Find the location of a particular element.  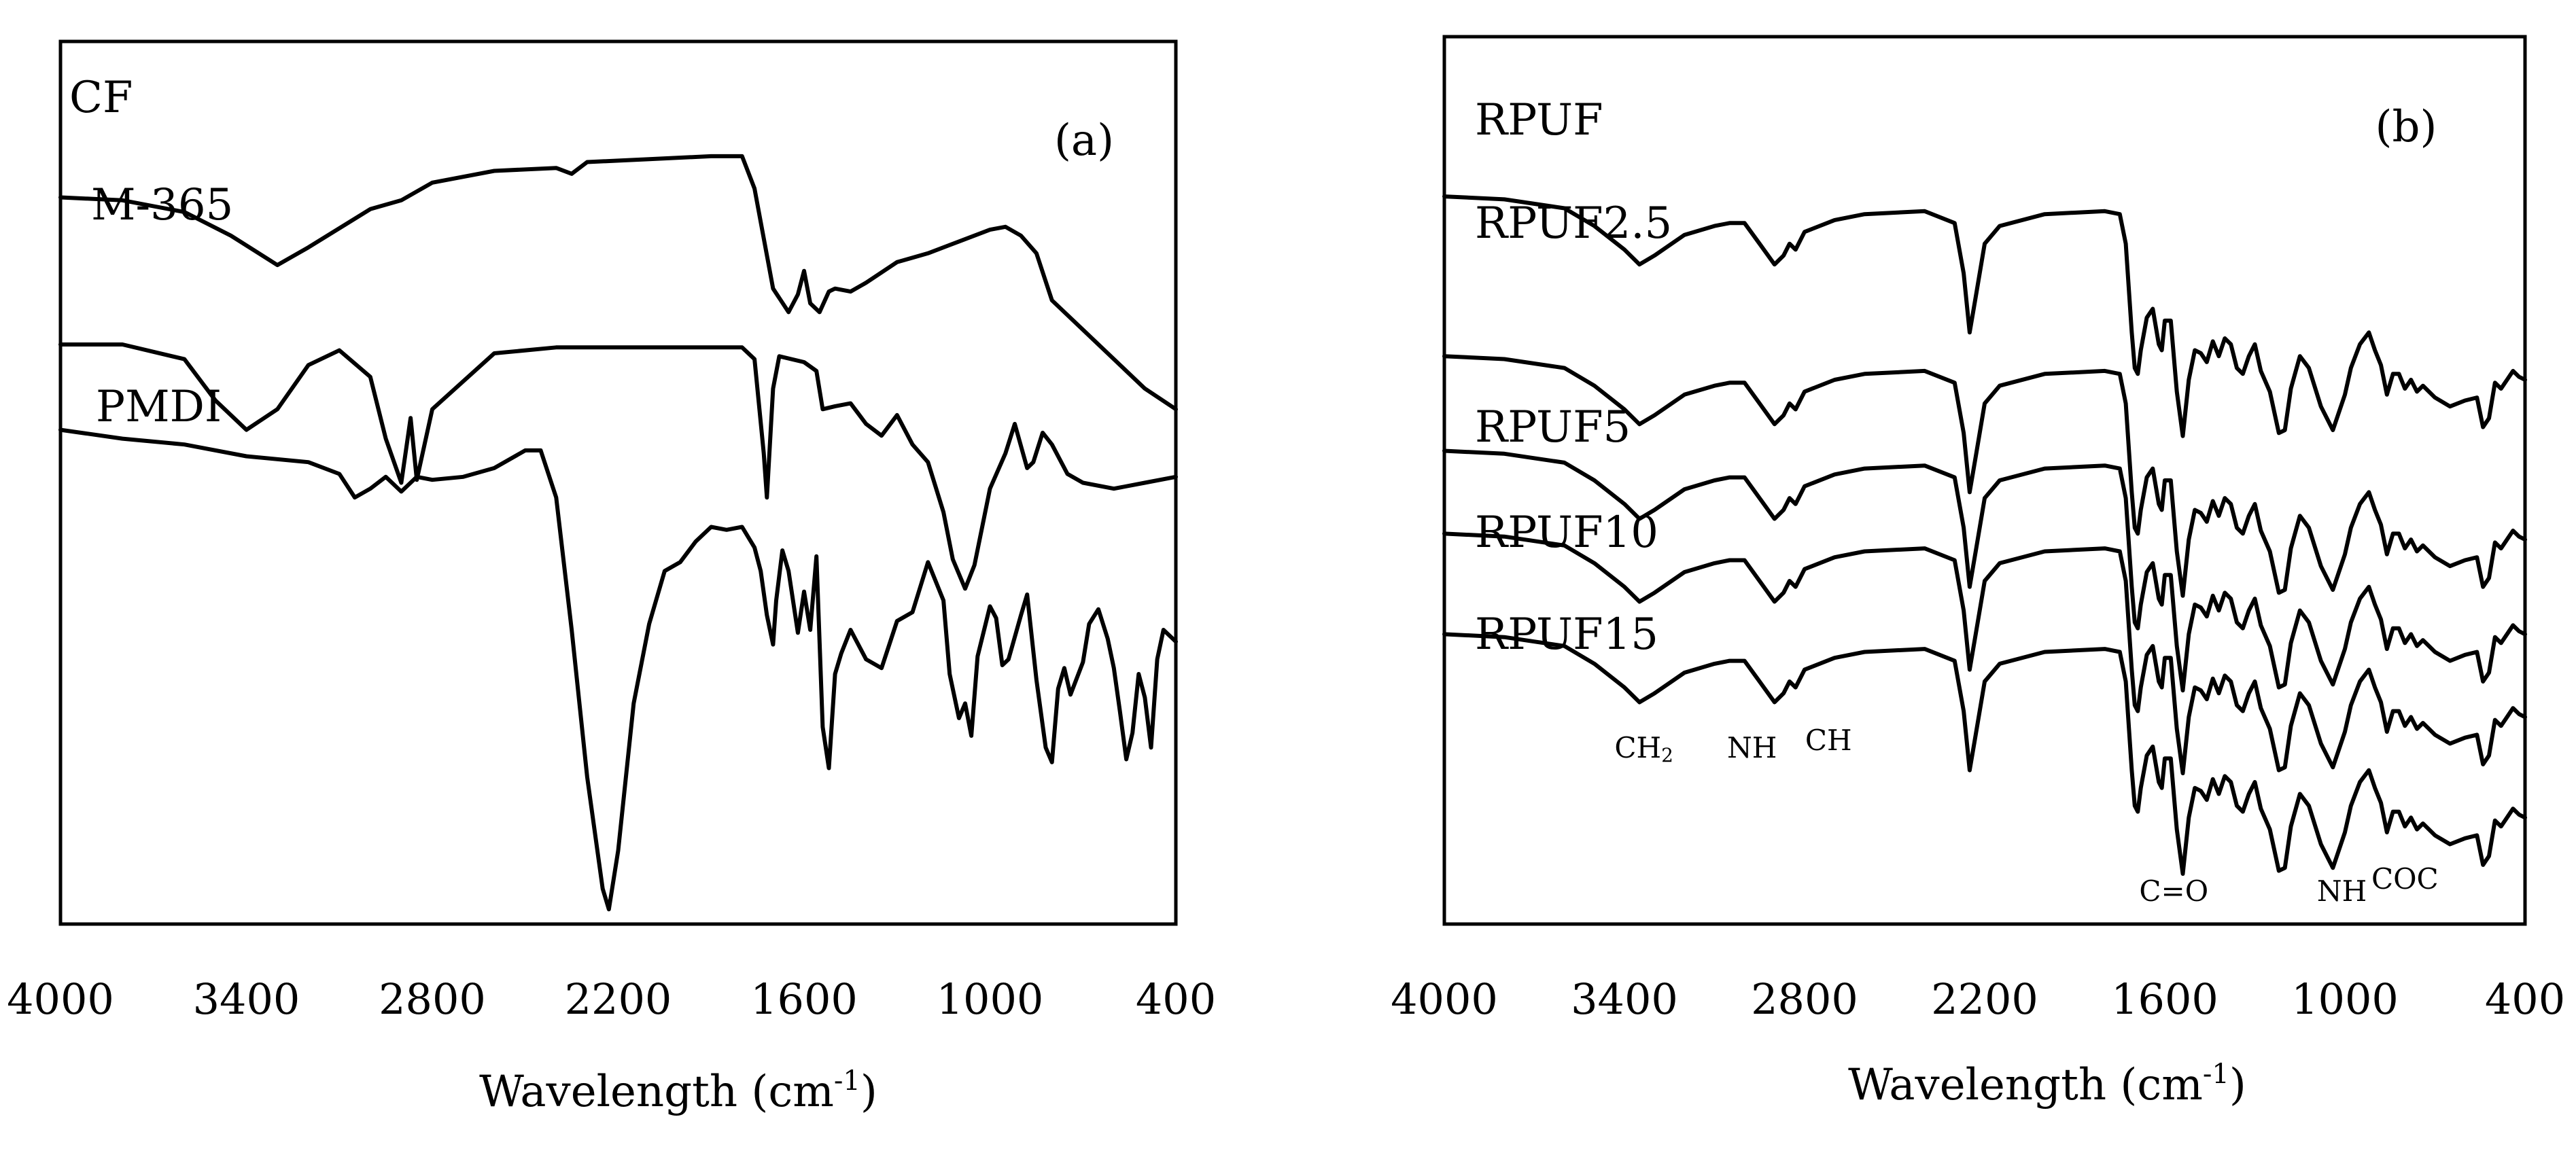

panel-b-x-axis-label-sup: -1 is located at coordinates (2216, 1074).